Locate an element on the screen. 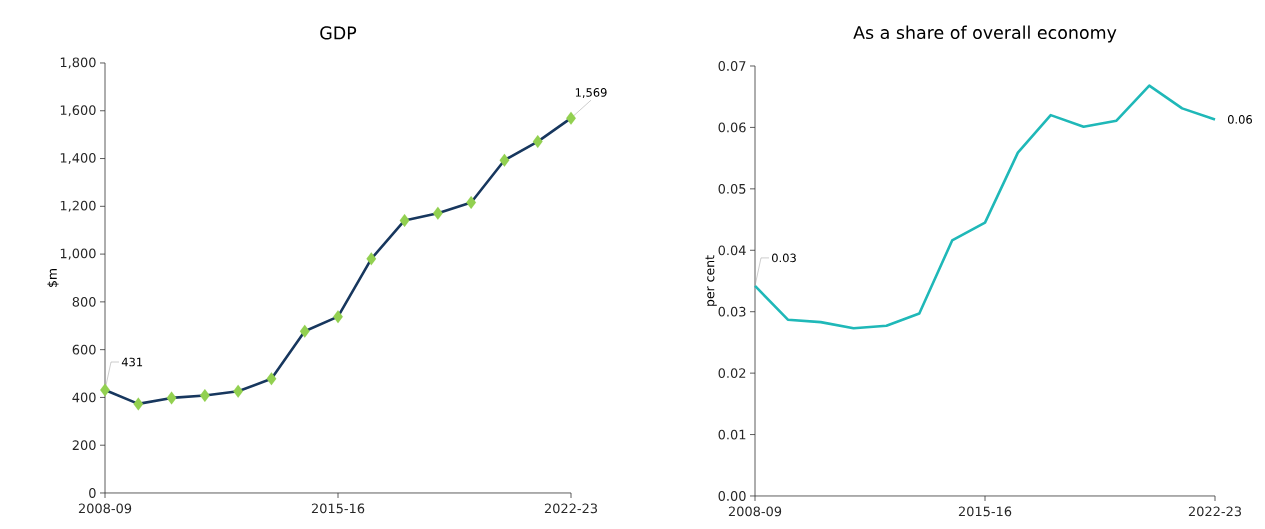 The width and height of the screenshot is (1265, 529). chart-title: GDP is located at coordinates (338, 33).